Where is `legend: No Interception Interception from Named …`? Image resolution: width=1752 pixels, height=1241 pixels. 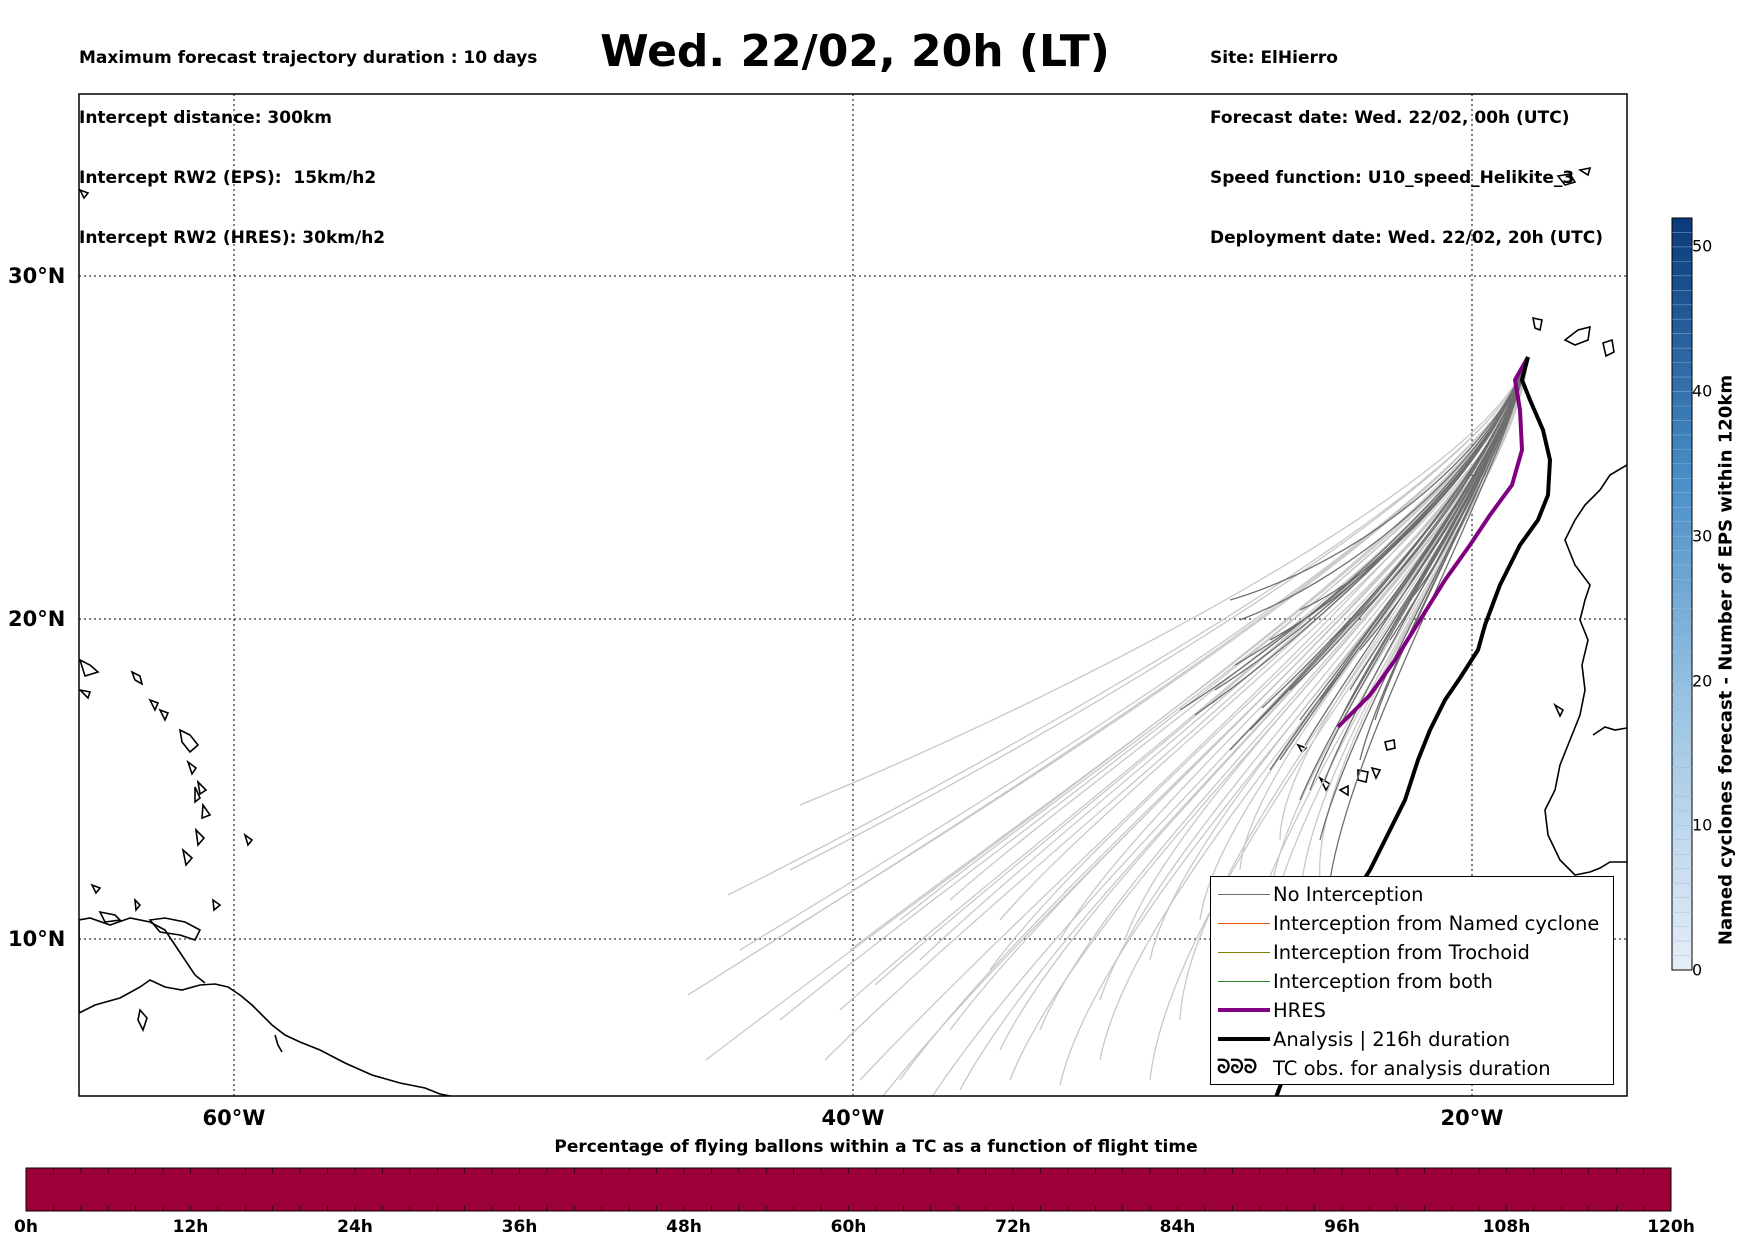 legend: No Interception Interception from Named … is located at coordinates (1412, 980).